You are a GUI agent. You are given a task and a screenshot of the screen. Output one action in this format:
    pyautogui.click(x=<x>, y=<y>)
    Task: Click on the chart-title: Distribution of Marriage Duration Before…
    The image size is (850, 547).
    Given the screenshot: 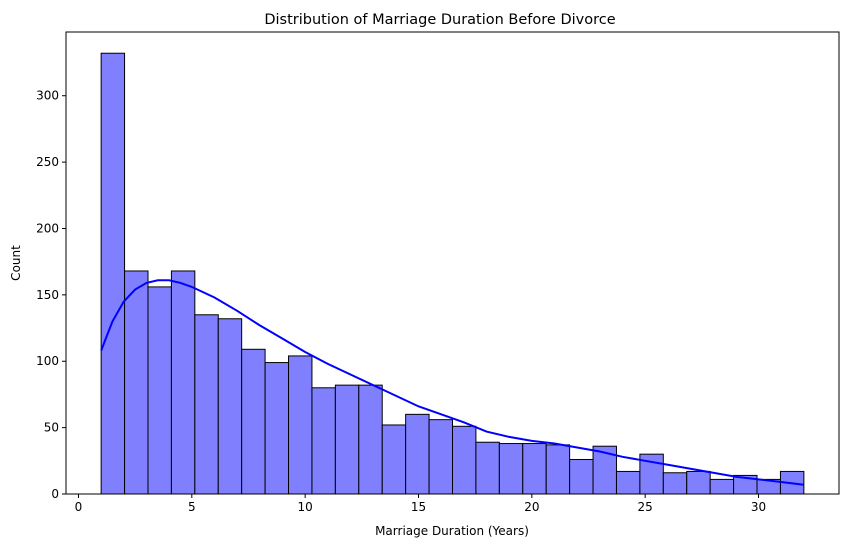 What is the action you would take?
    pyautogui.click(x=439, y=20)
    